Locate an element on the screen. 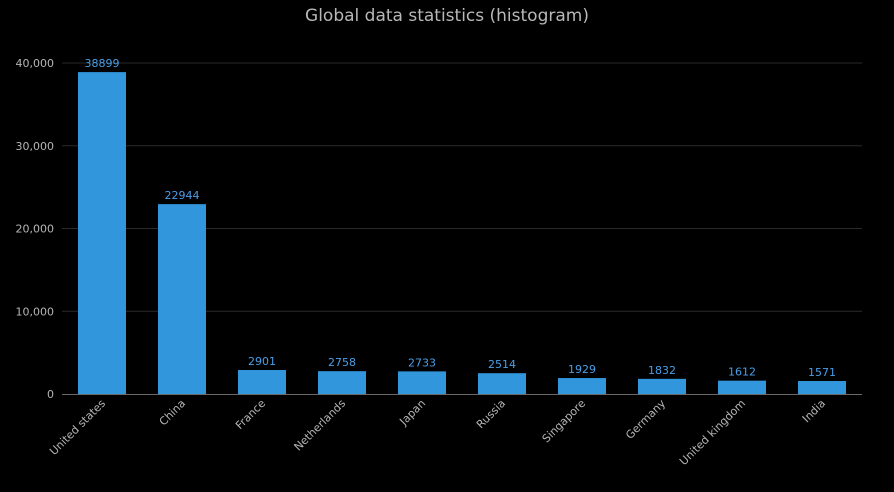 This screenshot has width=894, height=492. y-tick-label: 10,000 is located at coordinates (35, 311).